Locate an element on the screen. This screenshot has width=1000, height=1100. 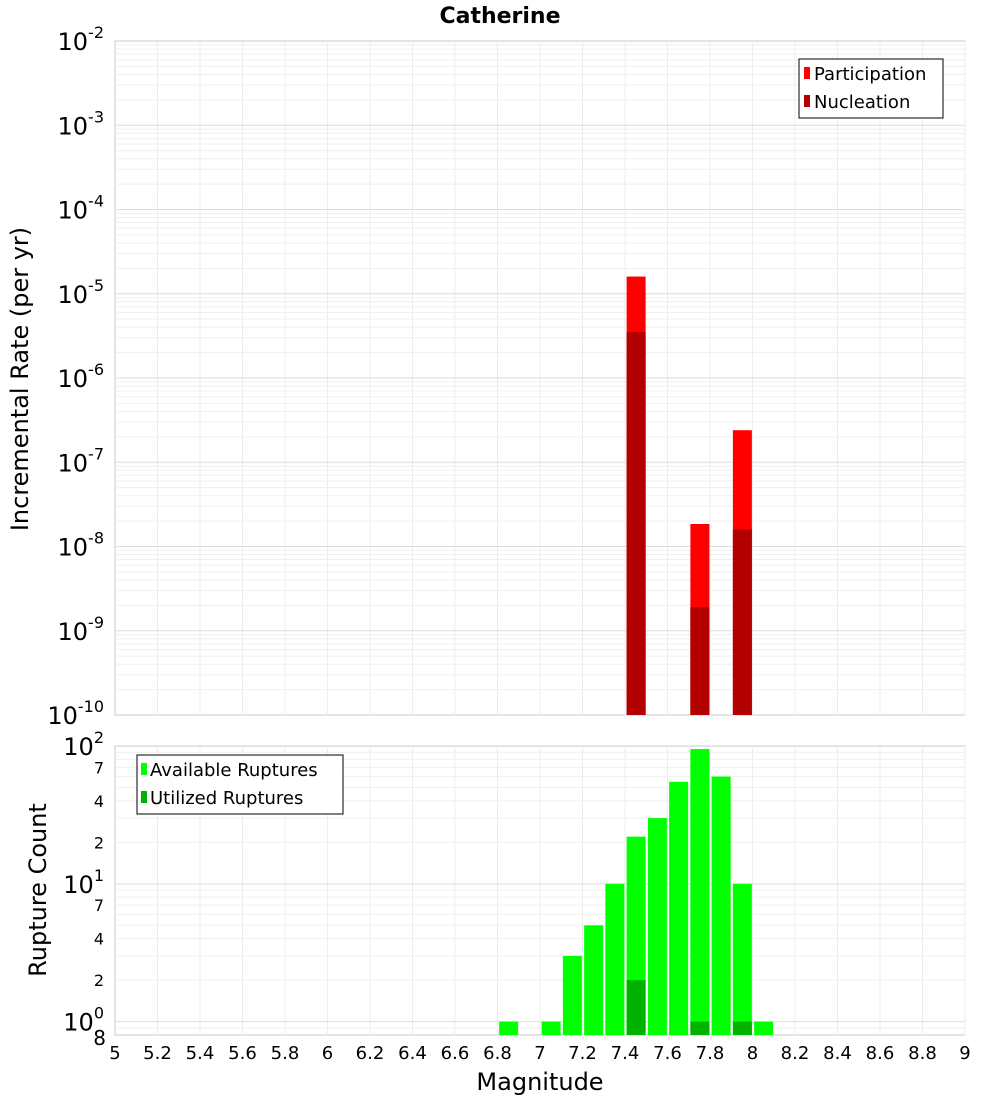
x-tick-label: 8.2 is located at coordinates (795, 1053).